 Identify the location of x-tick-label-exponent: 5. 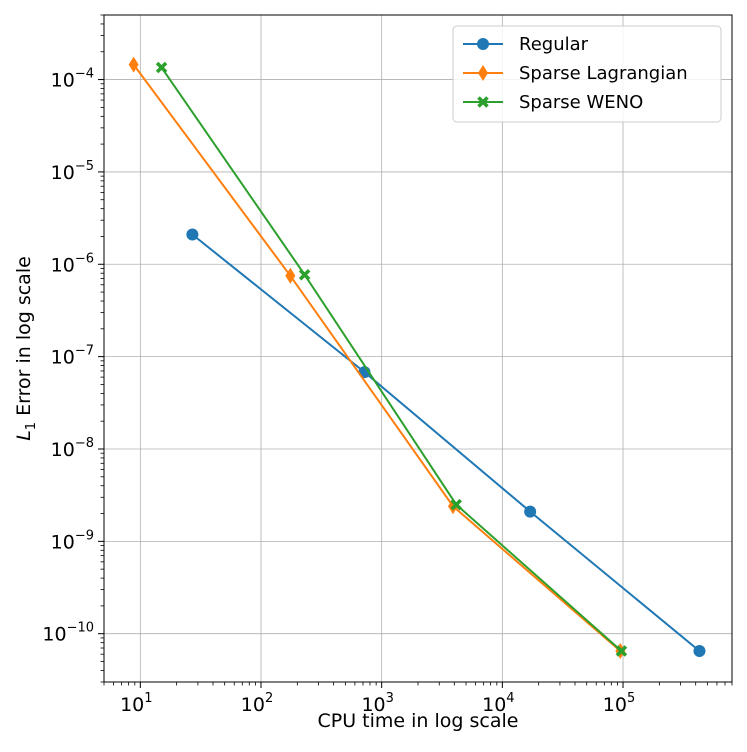
(631, 698).